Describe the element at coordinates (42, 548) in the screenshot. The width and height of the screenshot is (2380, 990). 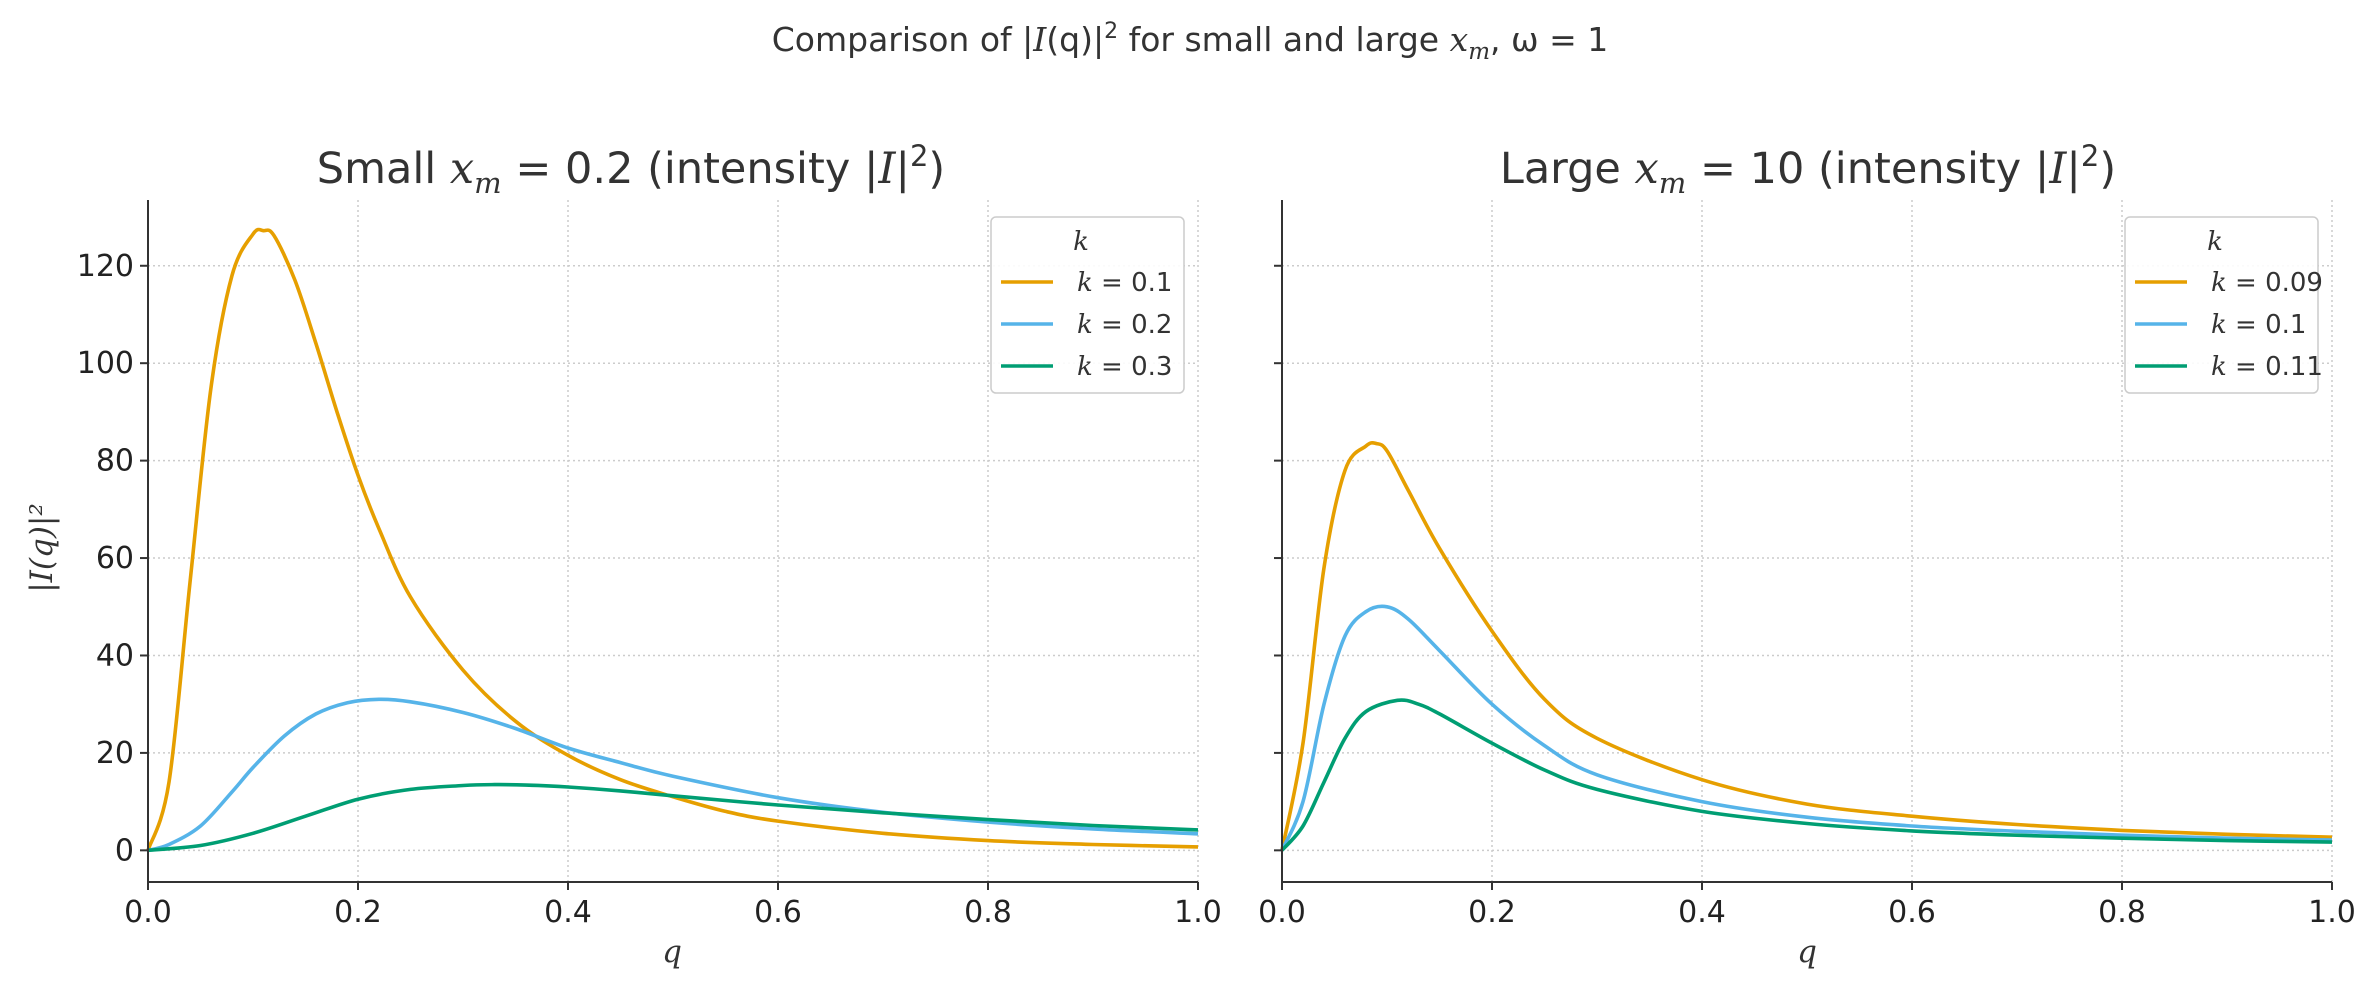
I see `y-axis-label: |I(q)|²` at that location.